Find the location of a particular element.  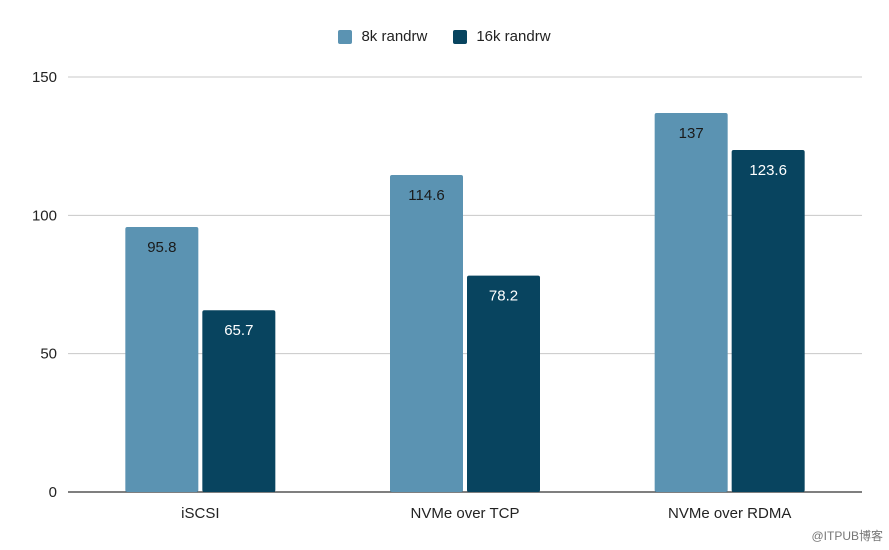

y-tick-label-150: 150 is located at coordinates (44, 77).